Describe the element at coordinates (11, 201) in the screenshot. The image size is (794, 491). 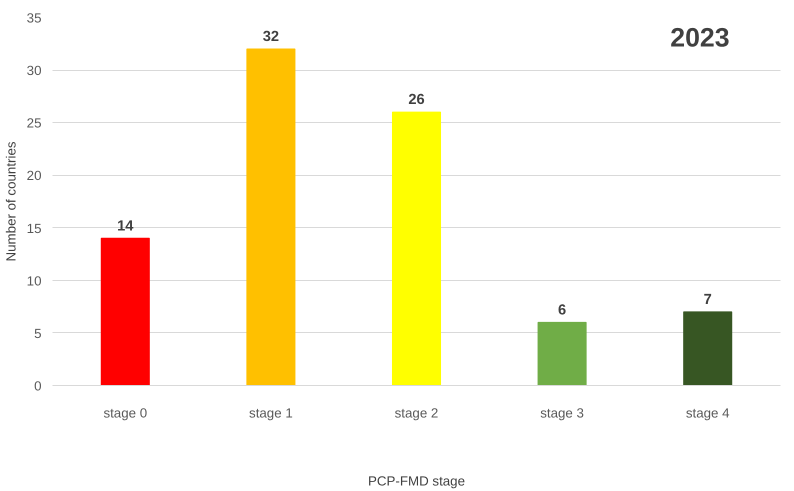
I see `y-axis-title: Number of countries` at that location.